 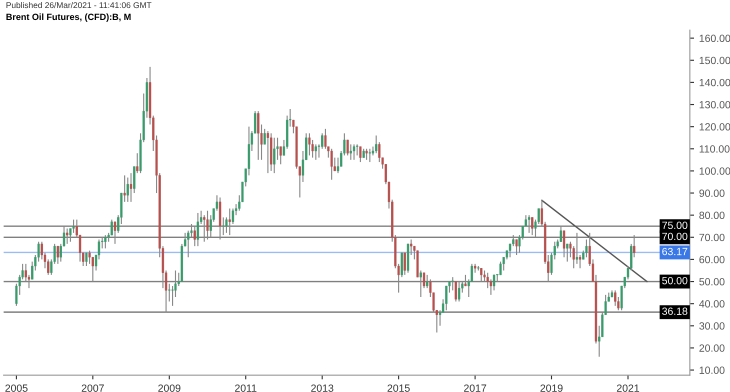 What do you see at coordinates (715, 127) in the screenshot?
I see `y-tick-label: 120.00` at bounding box center [715, 127].